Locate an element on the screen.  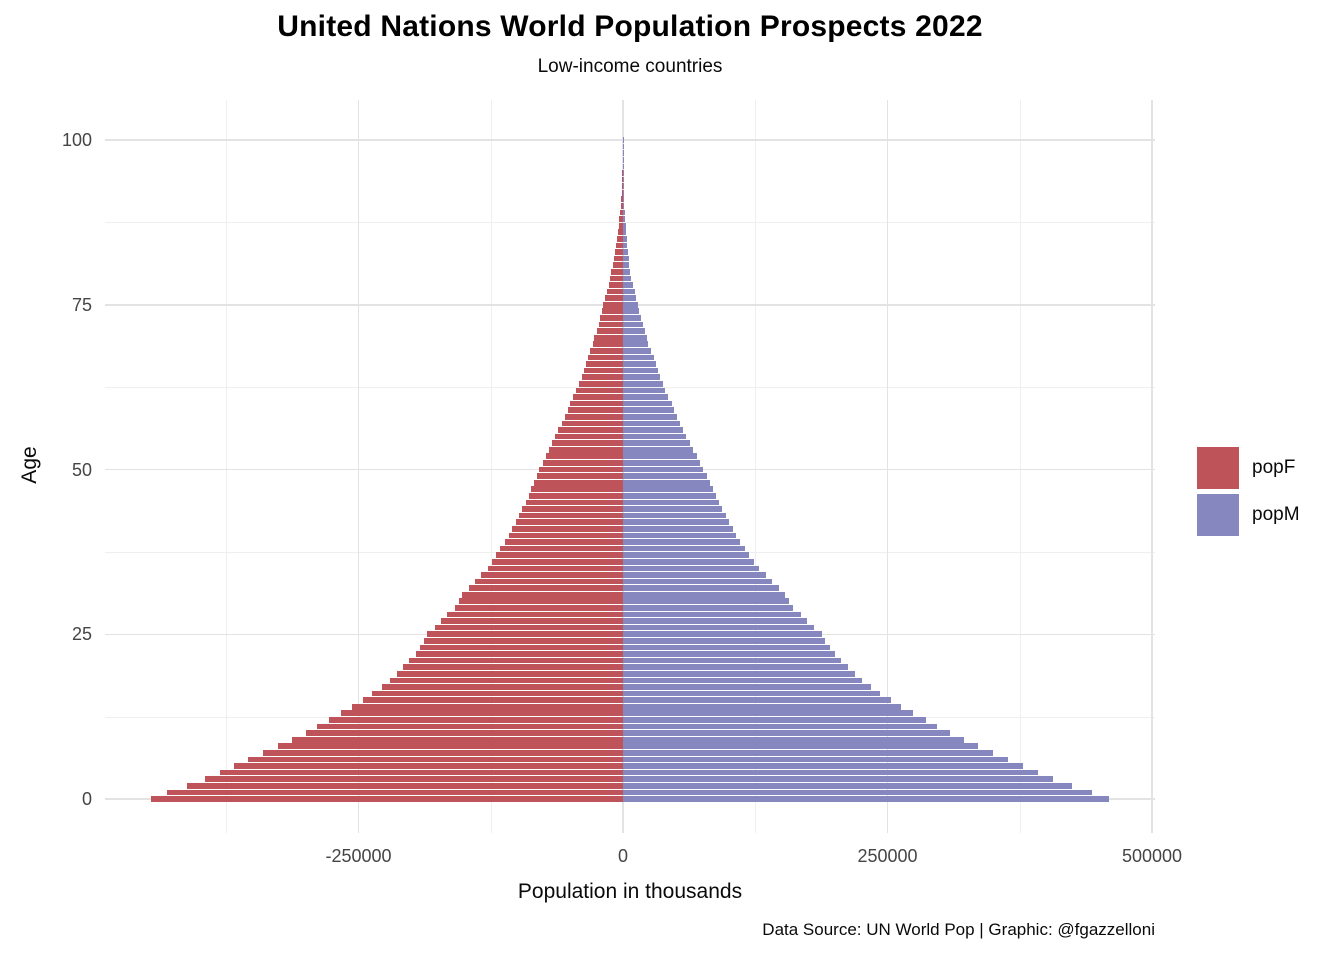
legend: popF popM is located at coordinates (1248, 494).